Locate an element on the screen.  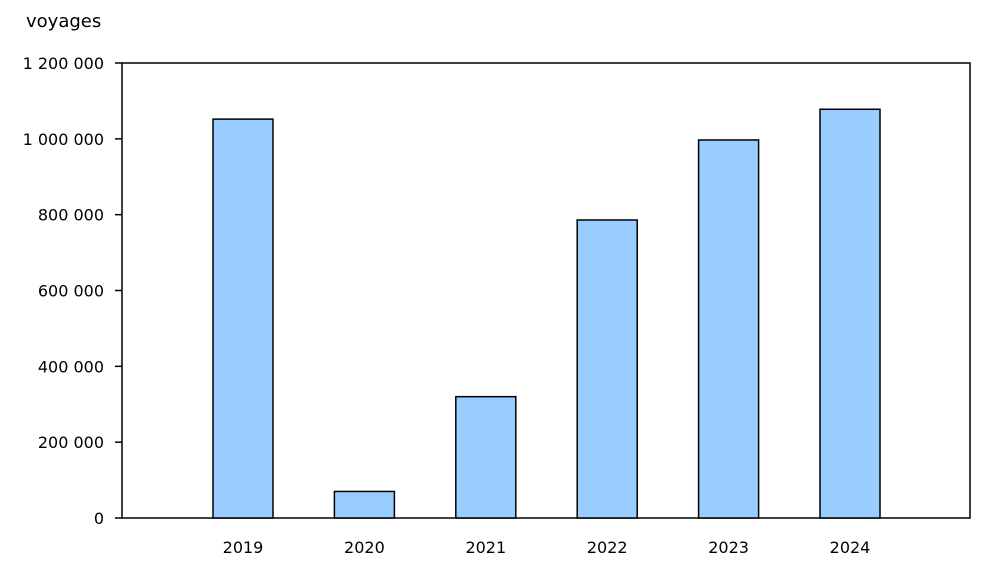
bar-2022 is located at coordinates (607, 369).